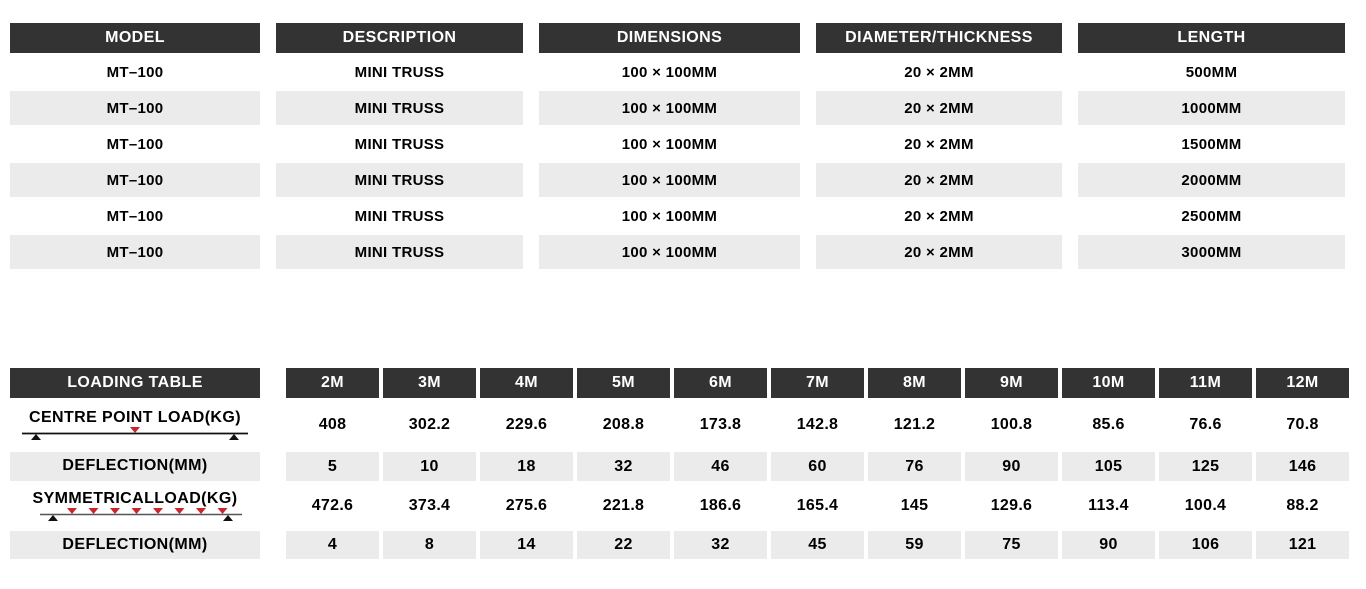 This screenshot has height=589, width=1366. What do you see at coordinates (669, 38) in the screenshot?
I see `spec-header-cell: DIMENSIONS` at bounding box center [669, 38].